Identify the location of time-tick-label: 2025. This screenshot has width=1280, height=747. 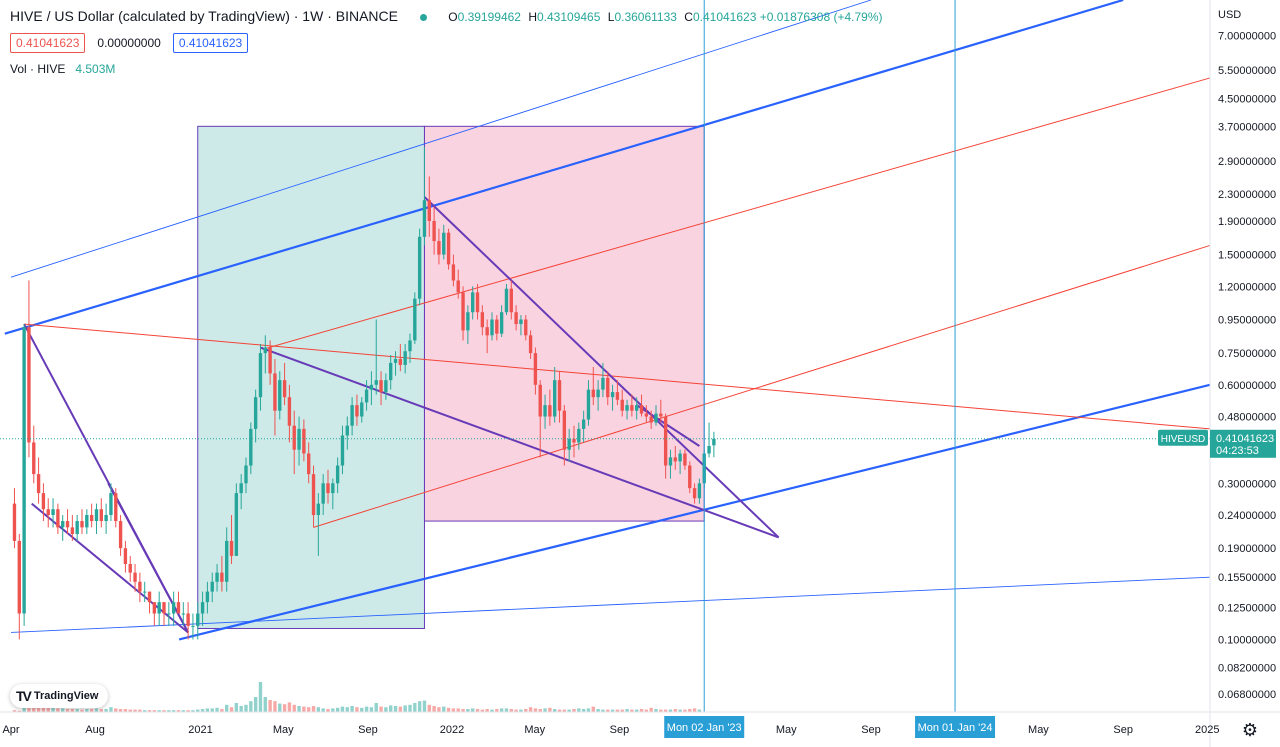
(1207, 730).